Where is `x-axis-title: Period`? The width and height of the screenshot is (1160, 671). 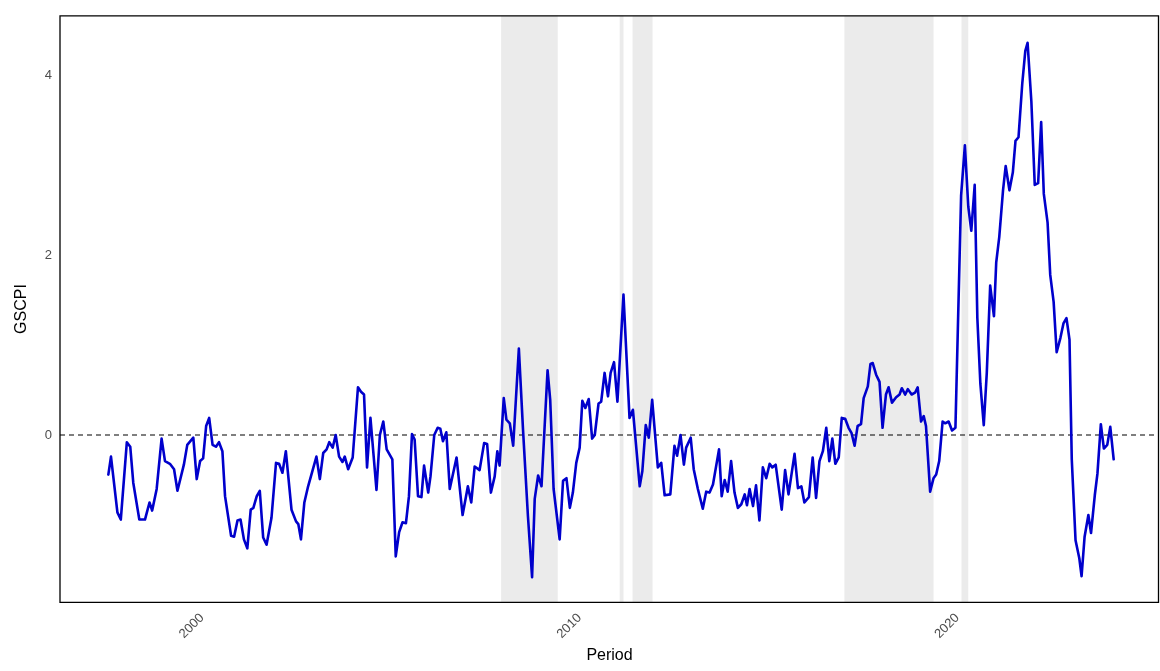 x-axis-title: Period is located at coordinates (609, 654).